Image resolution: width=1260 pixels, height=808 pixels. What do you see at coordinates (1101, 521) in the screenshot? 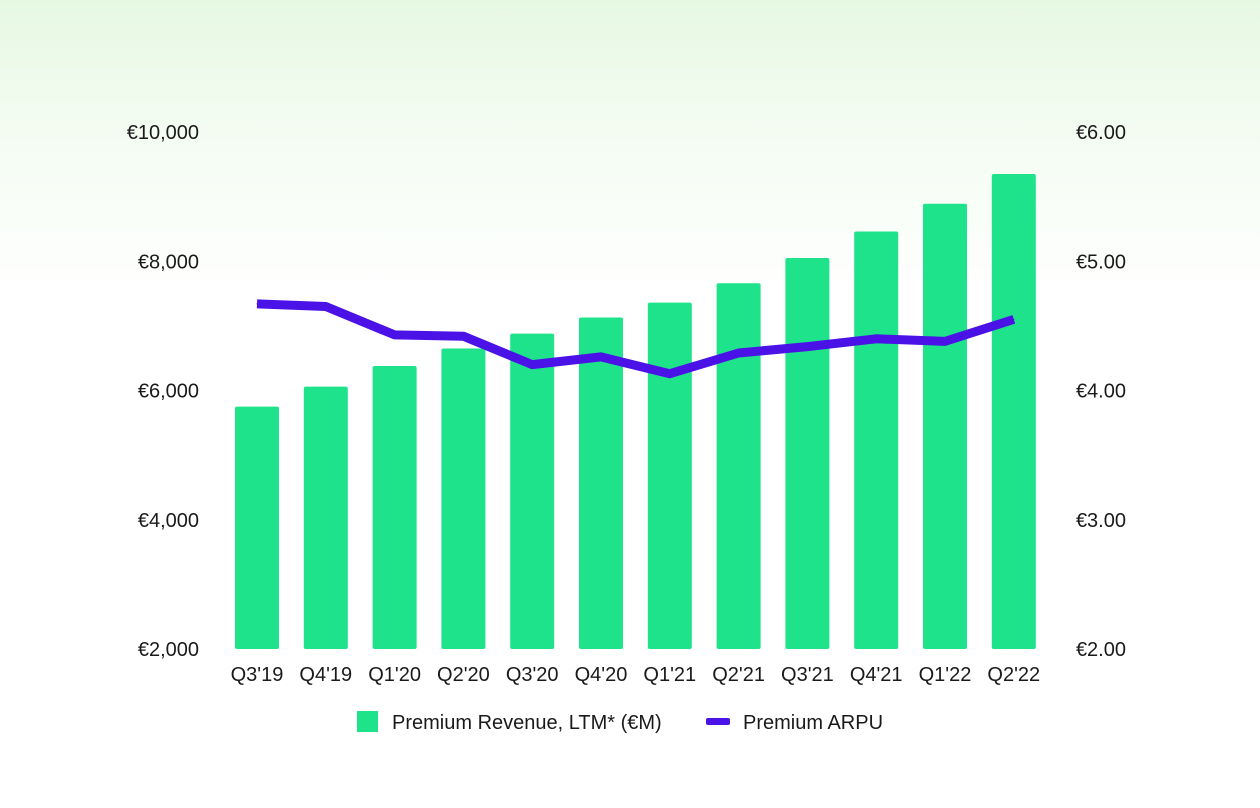
I see `right-axis-tick-label: €3.00` at bounding box center [1101, 521].